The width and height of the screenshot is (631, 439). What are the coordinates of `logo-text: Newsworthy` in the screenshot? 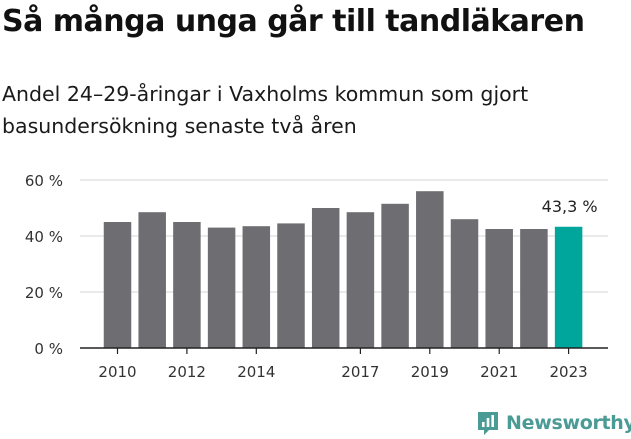 It's located at (568, 423).